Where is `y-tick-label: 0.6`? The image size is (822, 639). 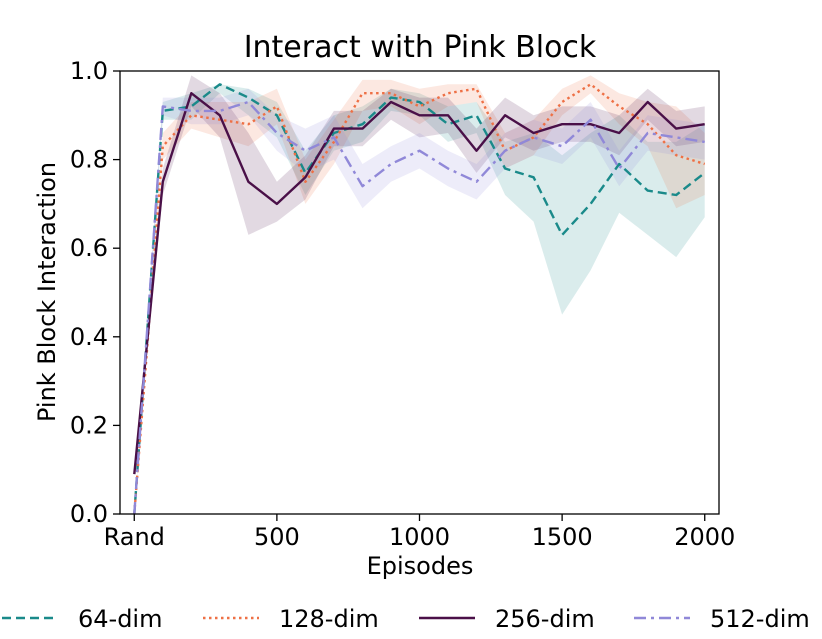 y-tick-label: 0.6 is located at coordinates (89, 248).